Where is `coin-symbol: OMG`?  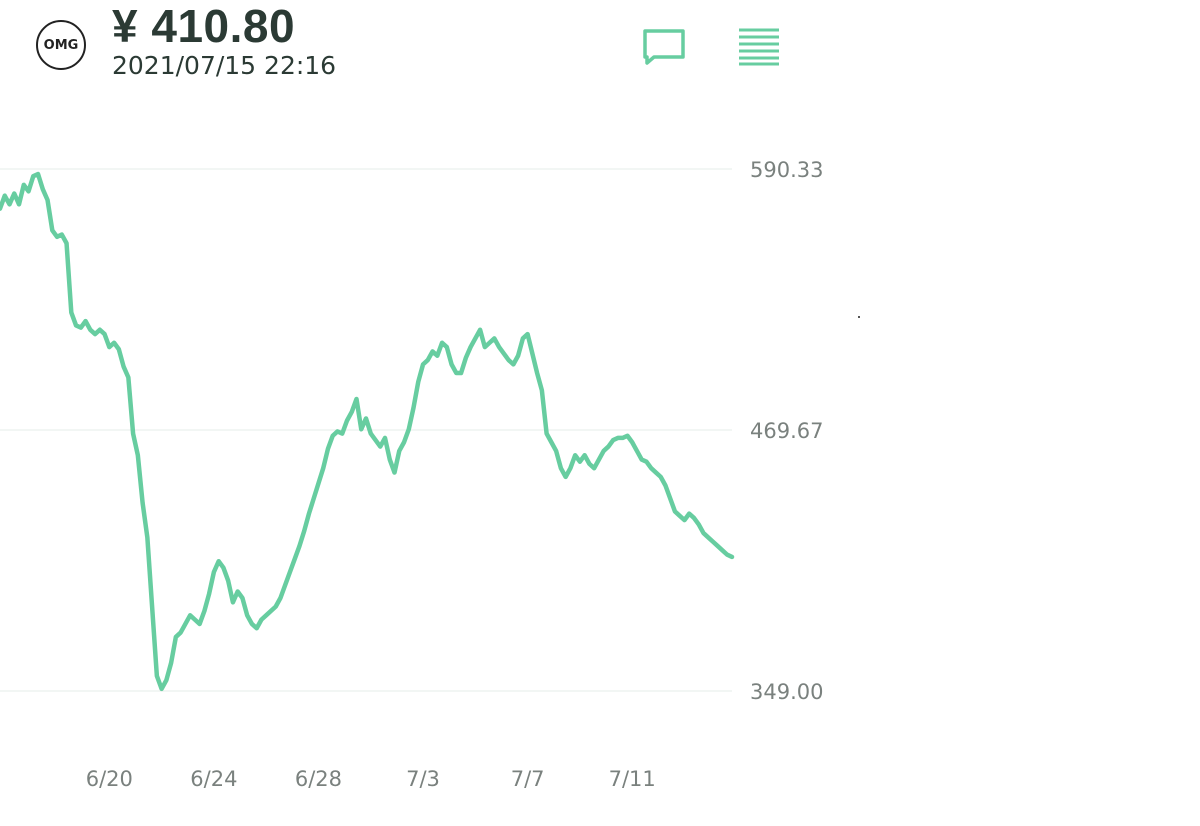
coin-symbol: OMG is located at coordinates (61, 45).